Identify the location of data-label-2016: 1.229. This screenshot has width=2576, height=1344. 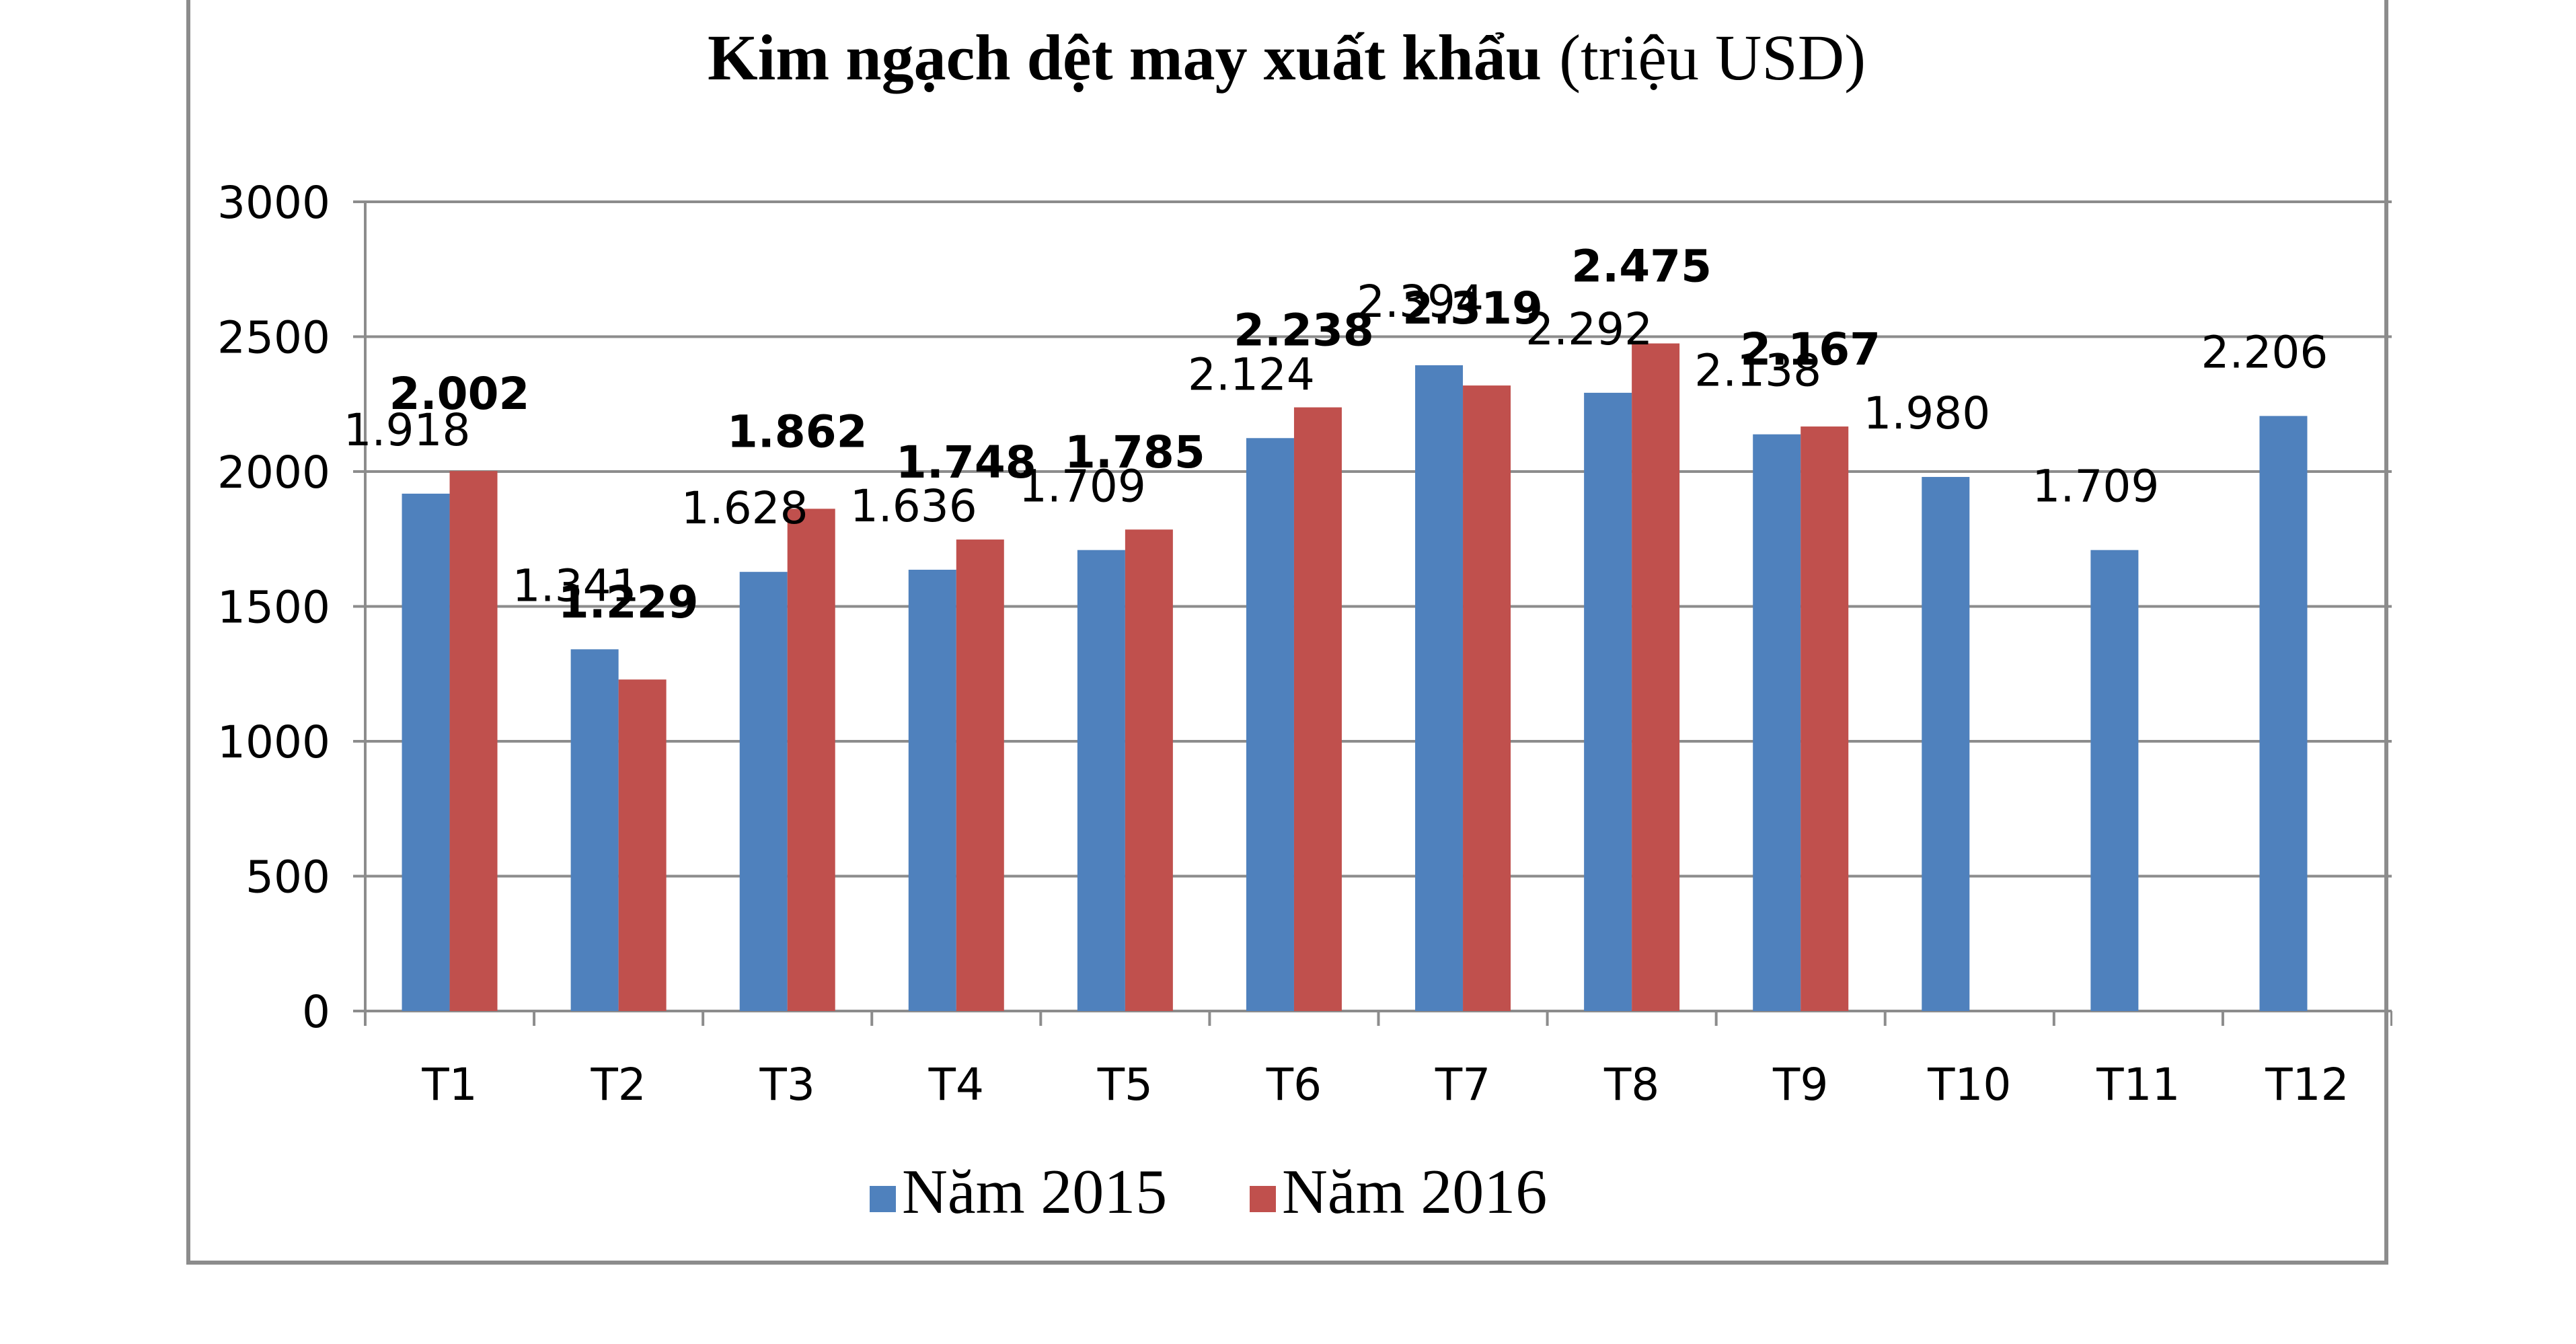
(628, 602).